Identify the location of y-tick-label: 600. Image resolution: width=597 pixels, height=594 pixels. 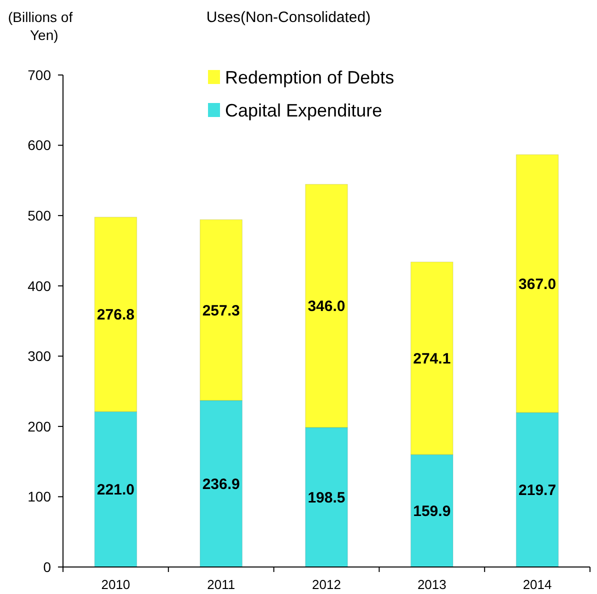
(40, 145).